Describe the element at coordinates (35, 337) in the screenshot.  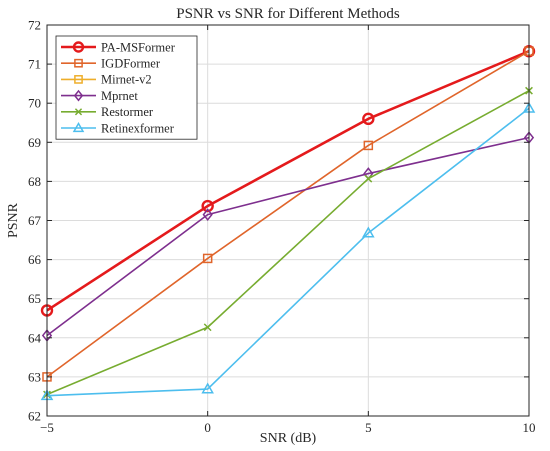
I see `y-tick-label: 64` at that location.